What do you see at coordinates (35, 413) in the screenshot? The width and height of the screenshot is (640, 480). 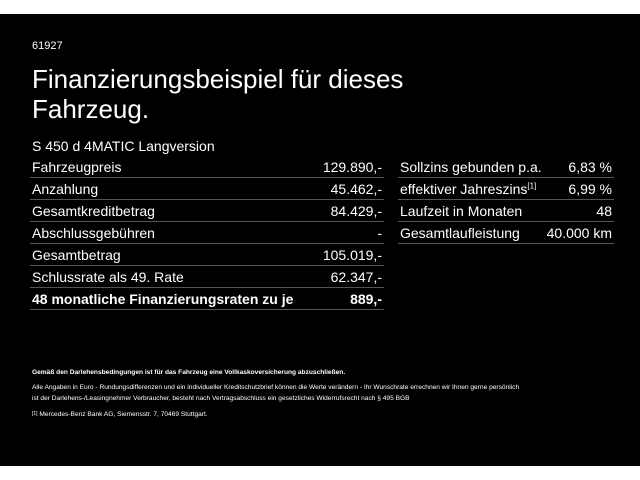 I see `footnote-mark: [1]` at bounding box center [35, 413].